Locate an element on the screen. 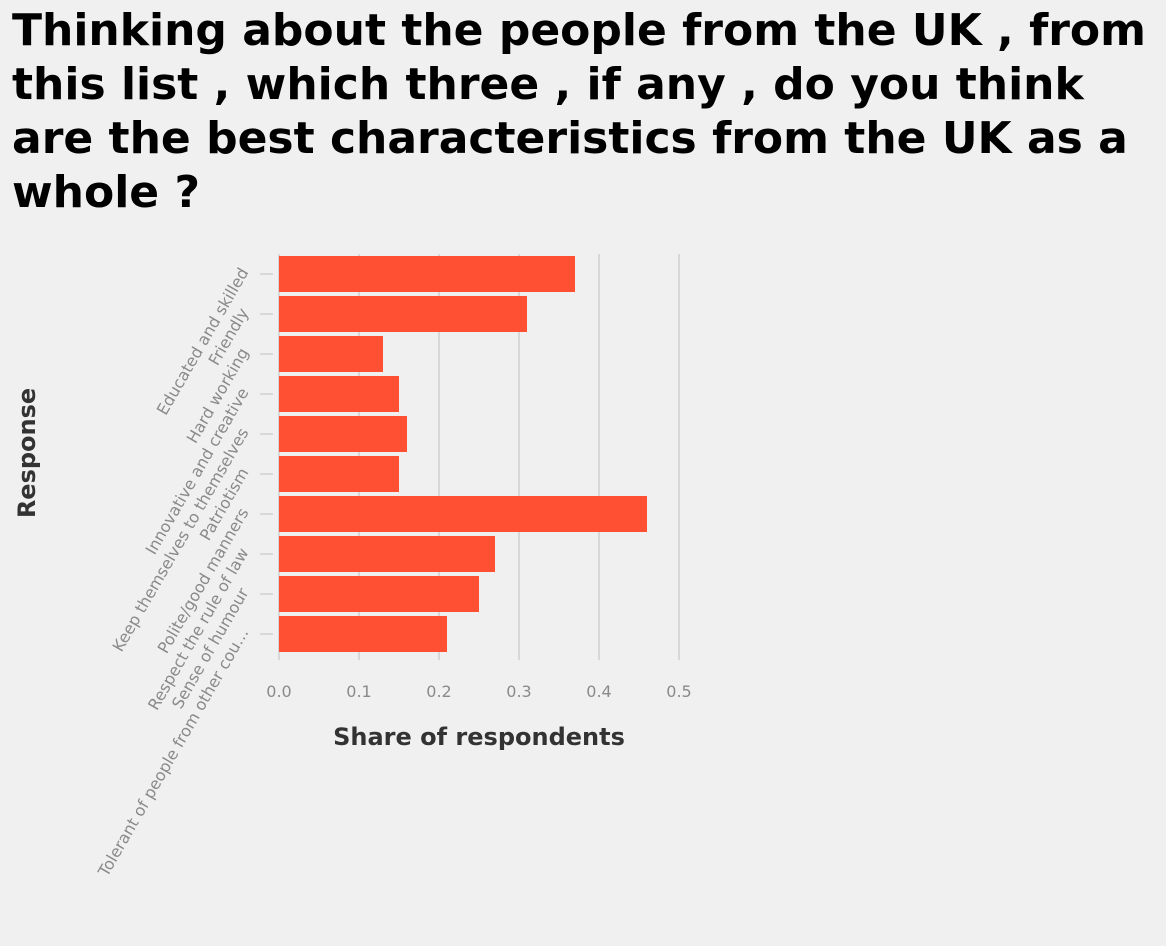 The width and height of the screenshot is (1166, 946). x-tick-label: 0.2 is located at coordinates (438, 691).